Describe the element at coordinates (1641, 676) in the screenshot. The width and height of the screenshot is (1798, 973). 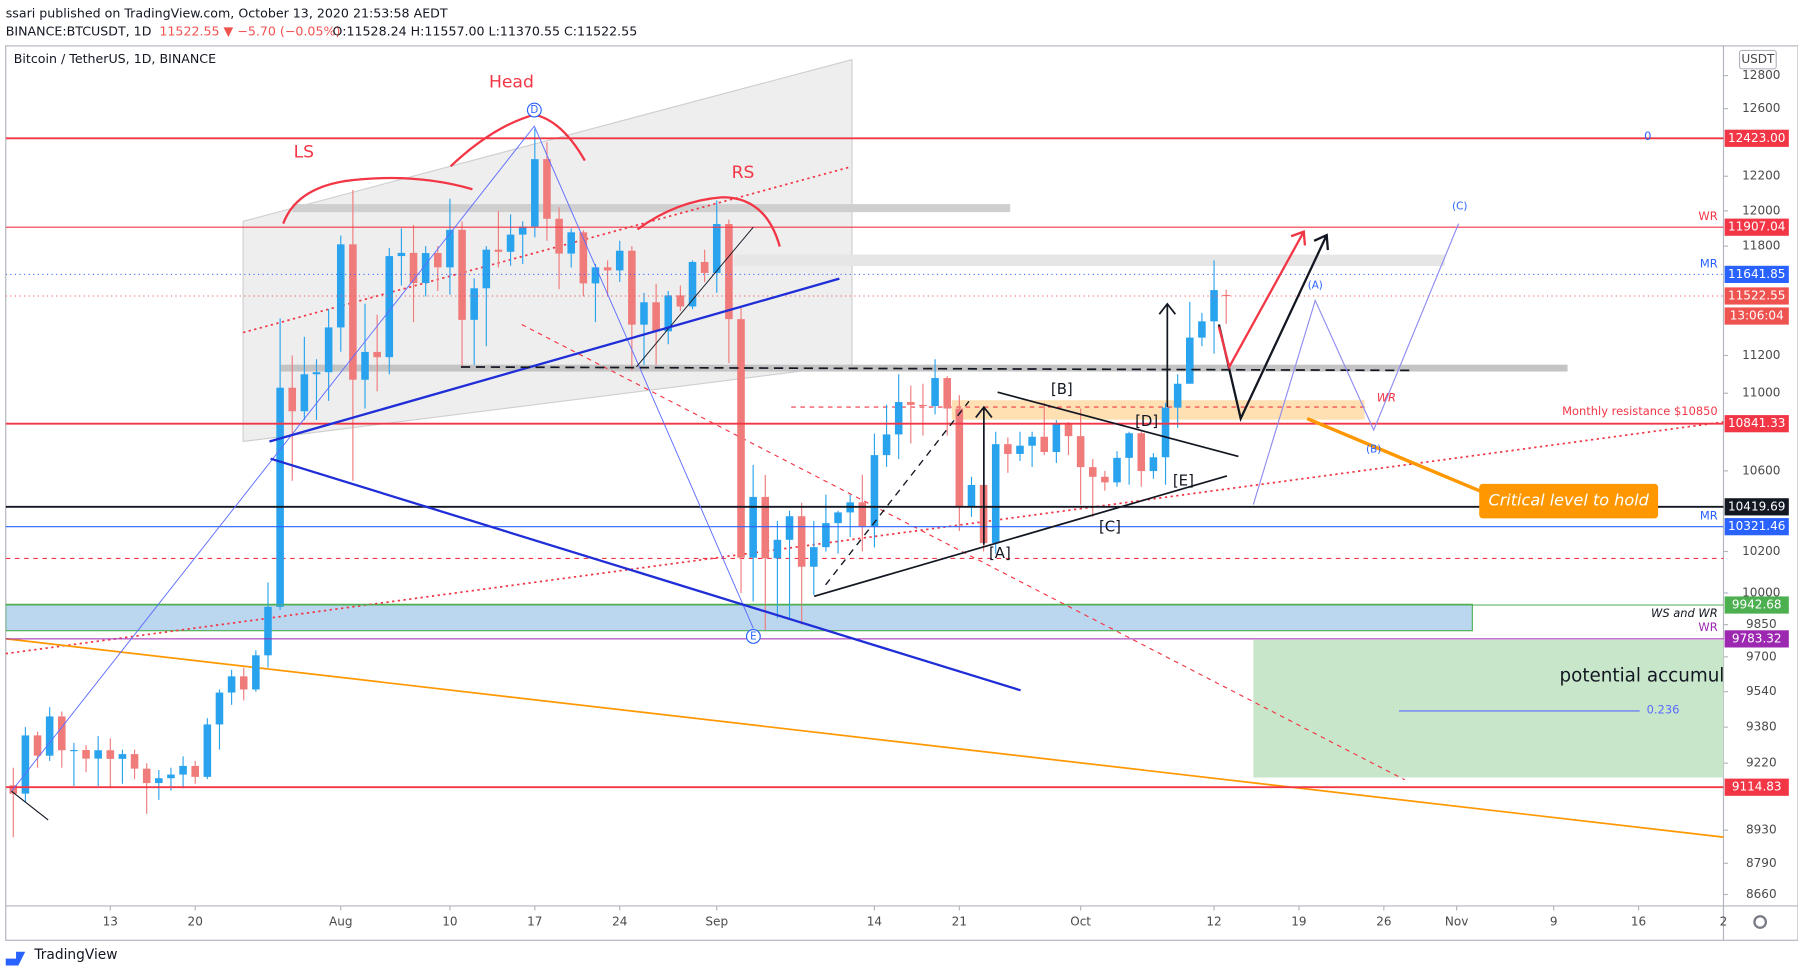
I see `accumulation-label-box: potential accumula` at that location.